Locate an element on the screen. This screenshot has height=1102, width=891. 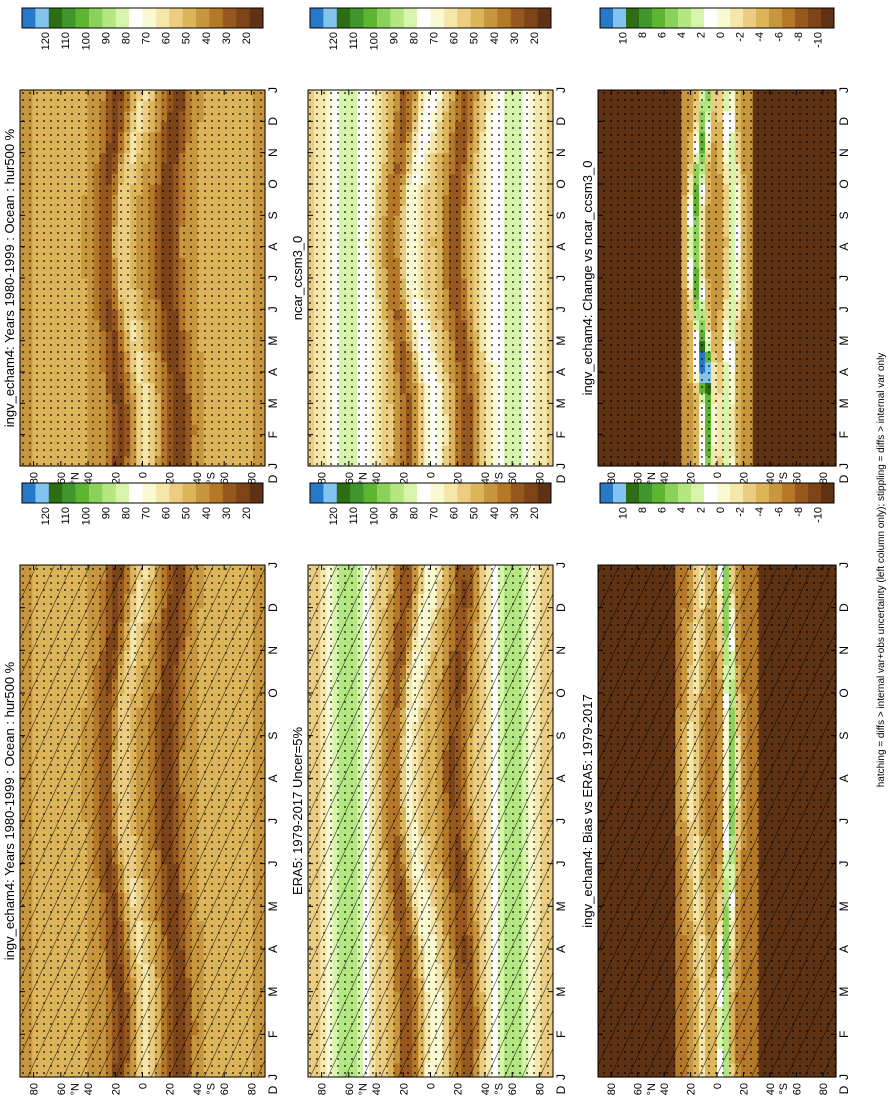
month-tick-label: N is located at coordinates (561, 650).